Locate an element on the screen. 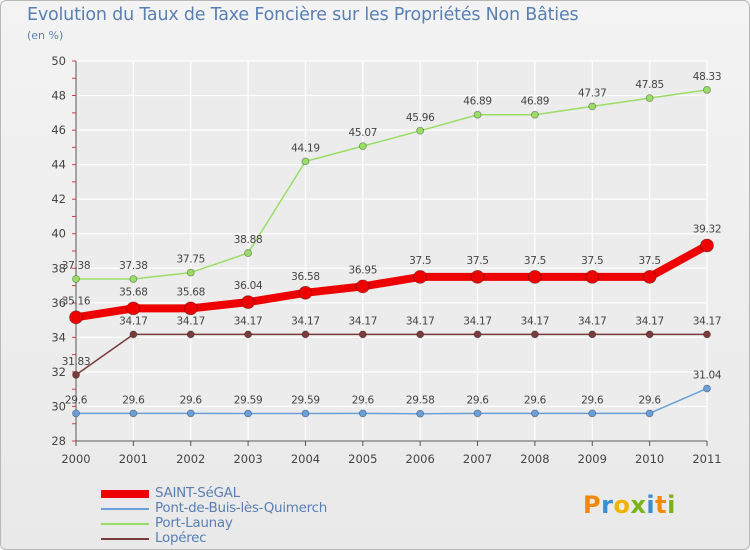 The width and height of the screenshot is (750, 550). y-tick-label: 44 is located at coordinates (58, 165).